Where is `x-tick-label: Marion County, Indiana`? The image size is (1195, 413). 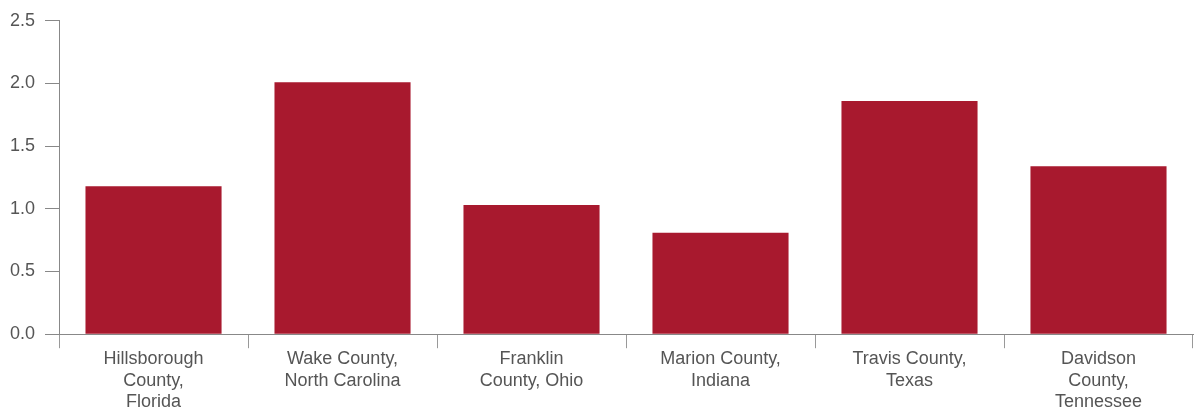
x-tick-label: Marion County, Indiana is located at coordinates (720, 368).